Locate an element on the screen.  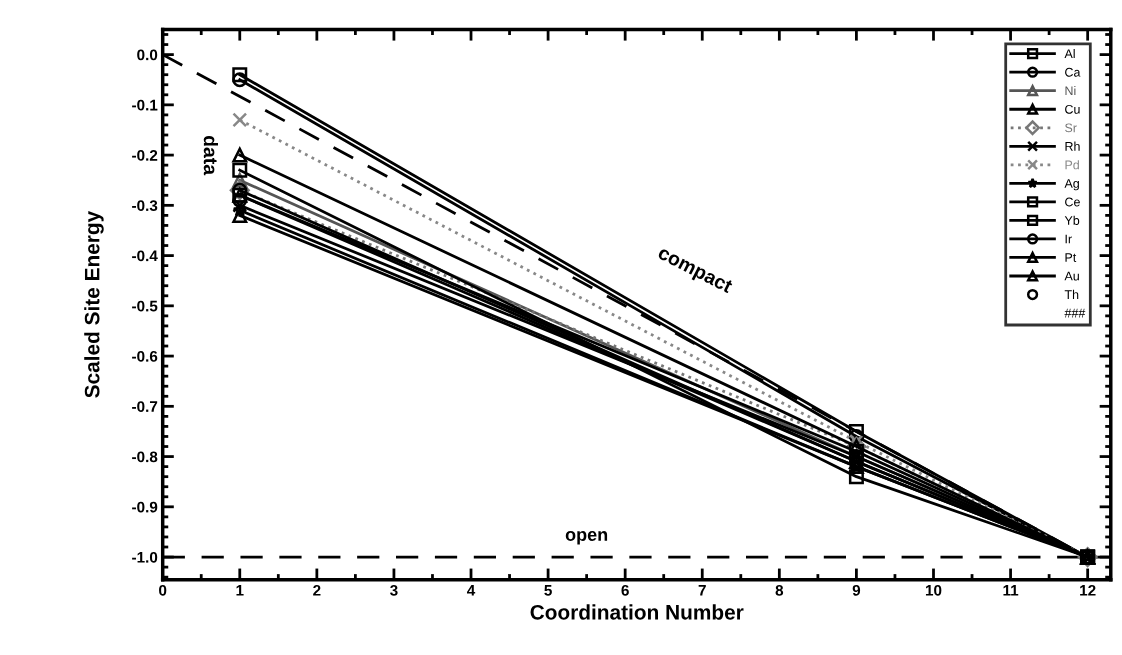
x-tick-label: 1 is located at coordinates (240, 590).